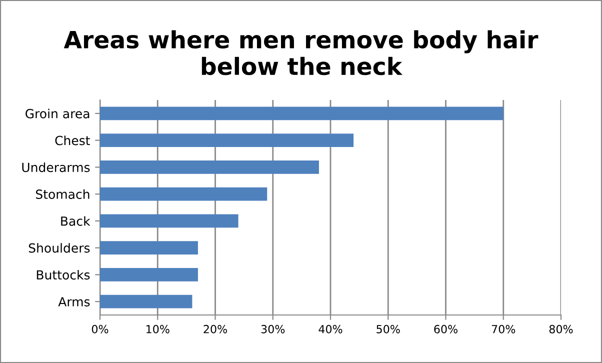  I want to click on x-tick-label: 50%, so click(388, 329).